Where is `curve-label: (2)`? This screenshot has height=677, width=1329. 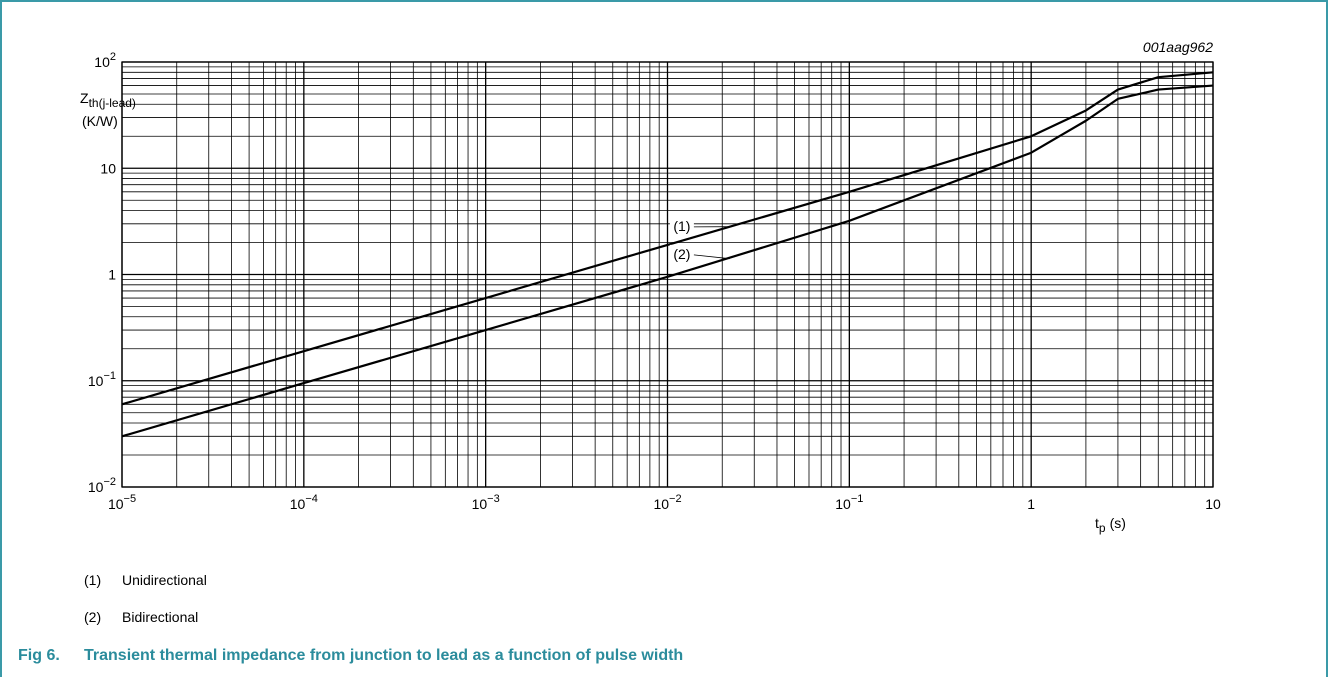
curve-label: (2) is located at coordinates (681, 254).